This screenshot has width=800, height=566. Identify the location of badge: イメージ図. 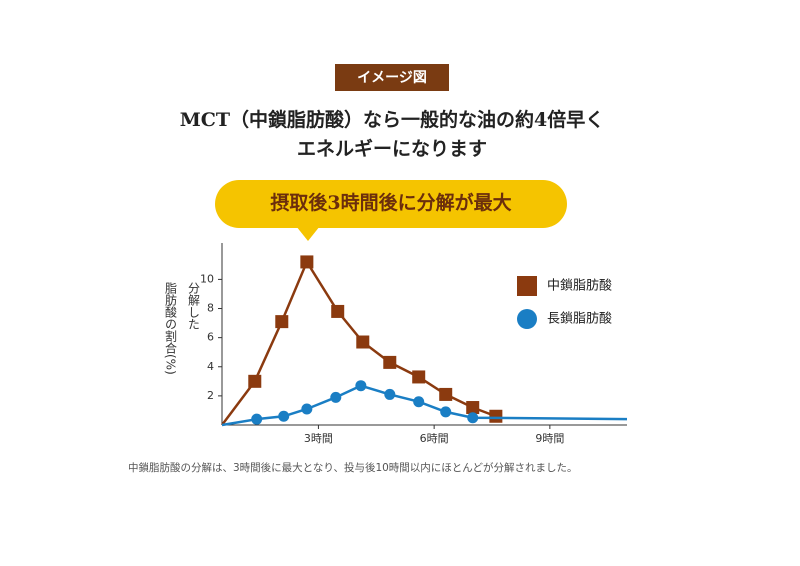
(392, 78).